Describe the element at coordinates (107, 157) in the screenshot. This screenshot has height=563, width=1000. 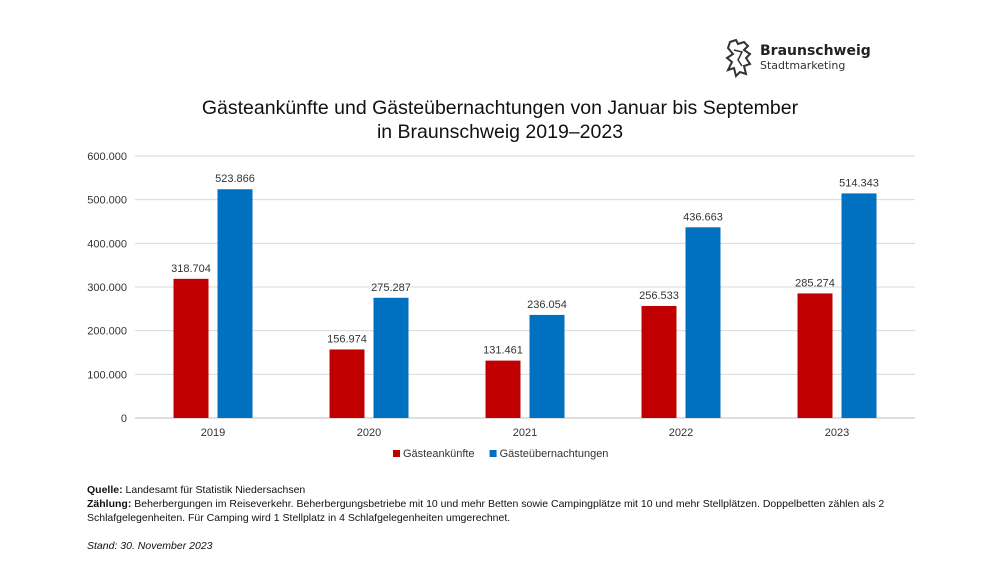
I see `y-tick-label: 600.000` at that location.